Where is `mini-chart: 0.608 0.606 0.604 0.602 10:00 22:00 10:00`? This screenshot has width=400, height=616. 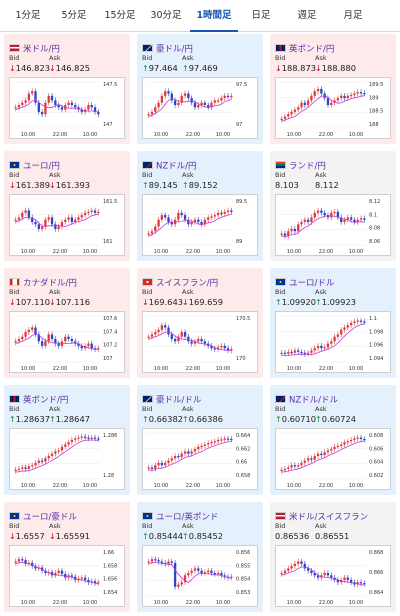 mini-chart: 0.608 0.606 0.604 0.602 10:00 22:00 10:00 is located at coordinates (333, 459).